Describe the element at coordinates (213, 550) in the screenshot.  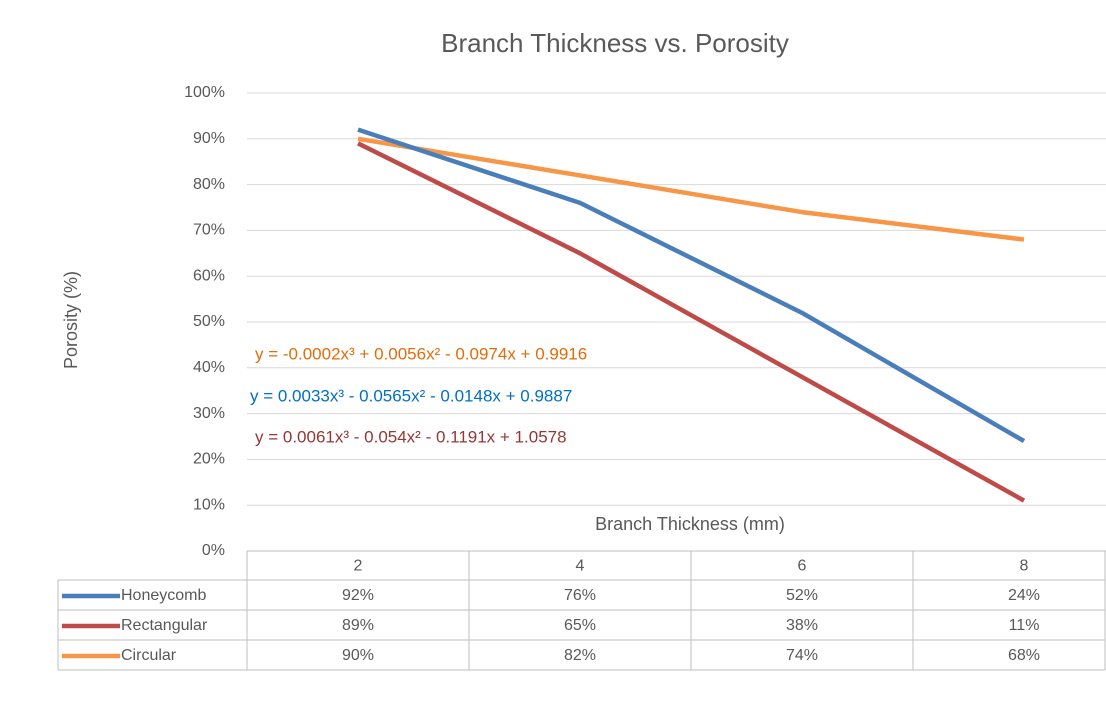
I see `y-tick-label: 0%` at that location.